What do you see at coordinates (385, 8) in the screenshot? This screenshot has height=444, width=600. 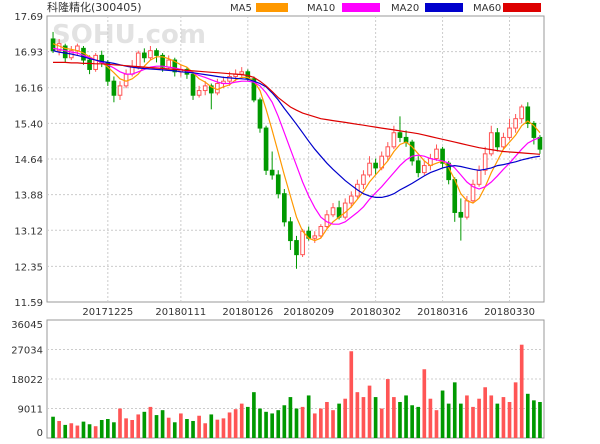 I see `ma-legend: MA5 MA10 MA20 MA60` at bounding box center [385, 8].